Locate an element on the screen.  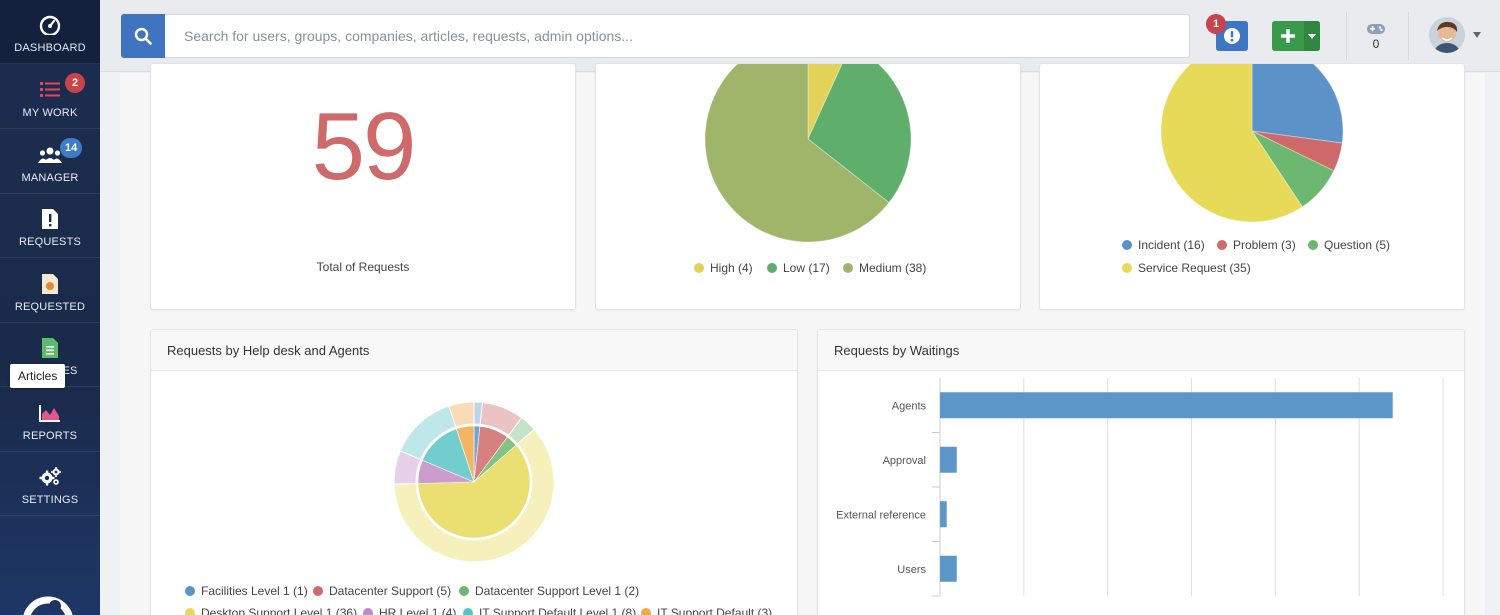
request-alert-icon is located at coordinates (50, 219).